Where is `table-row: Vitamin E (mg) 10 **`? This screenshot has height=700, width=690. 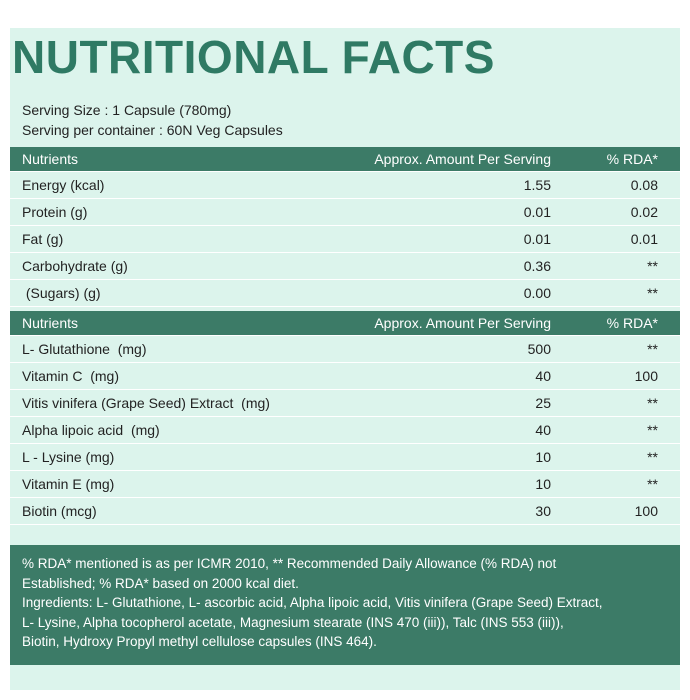
table-row: Vitamin E (mg) 10 ** is located at coordinates (345, 484).